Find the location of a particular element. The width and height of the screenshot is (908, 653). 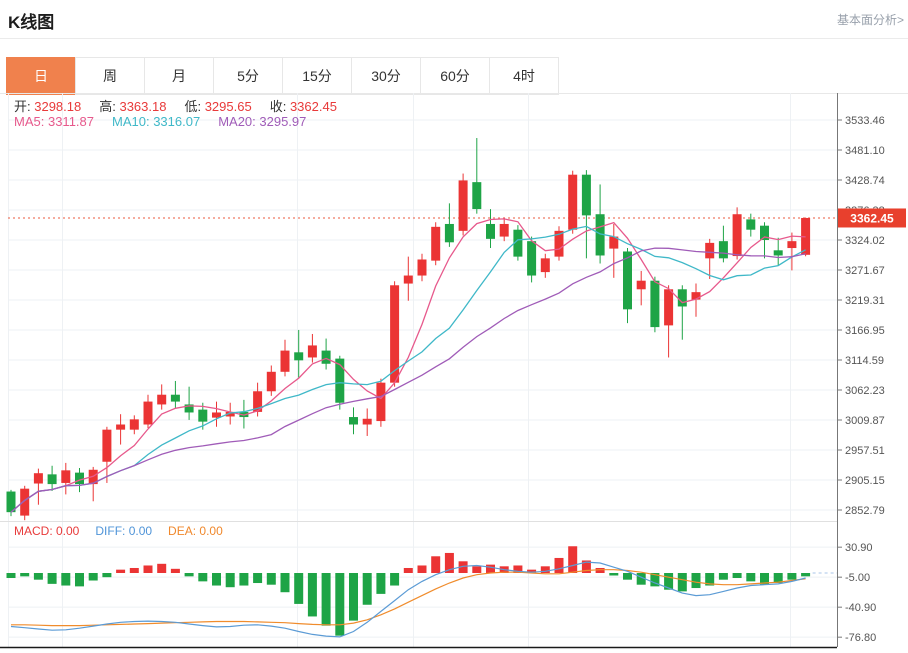

svg-text: -5.00 is located at coordinates (857, 578).